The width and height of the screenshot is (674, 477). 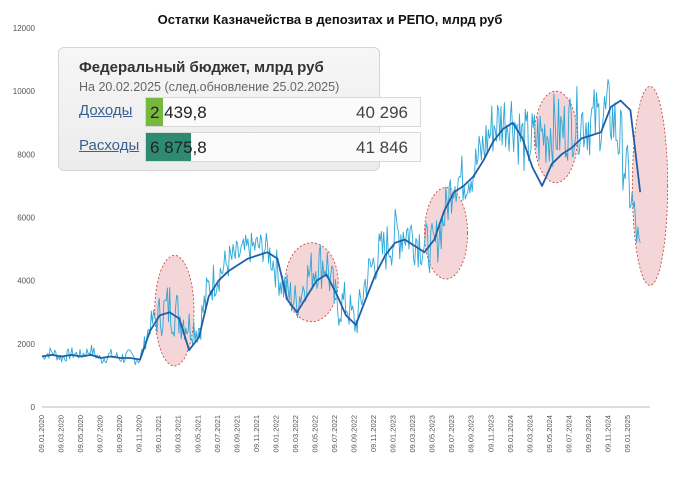 I want to click on x-tick-label: 09.03.2021, so click(x=178, y=434).